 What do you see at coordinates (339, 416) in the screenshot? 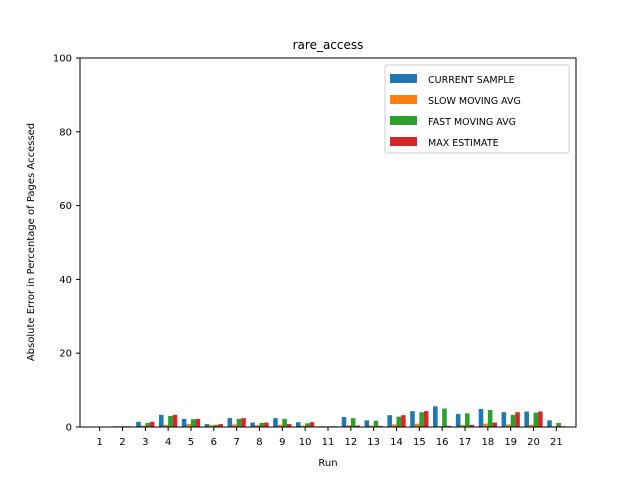
I see `bars-group` at bounding box center [339, 416].